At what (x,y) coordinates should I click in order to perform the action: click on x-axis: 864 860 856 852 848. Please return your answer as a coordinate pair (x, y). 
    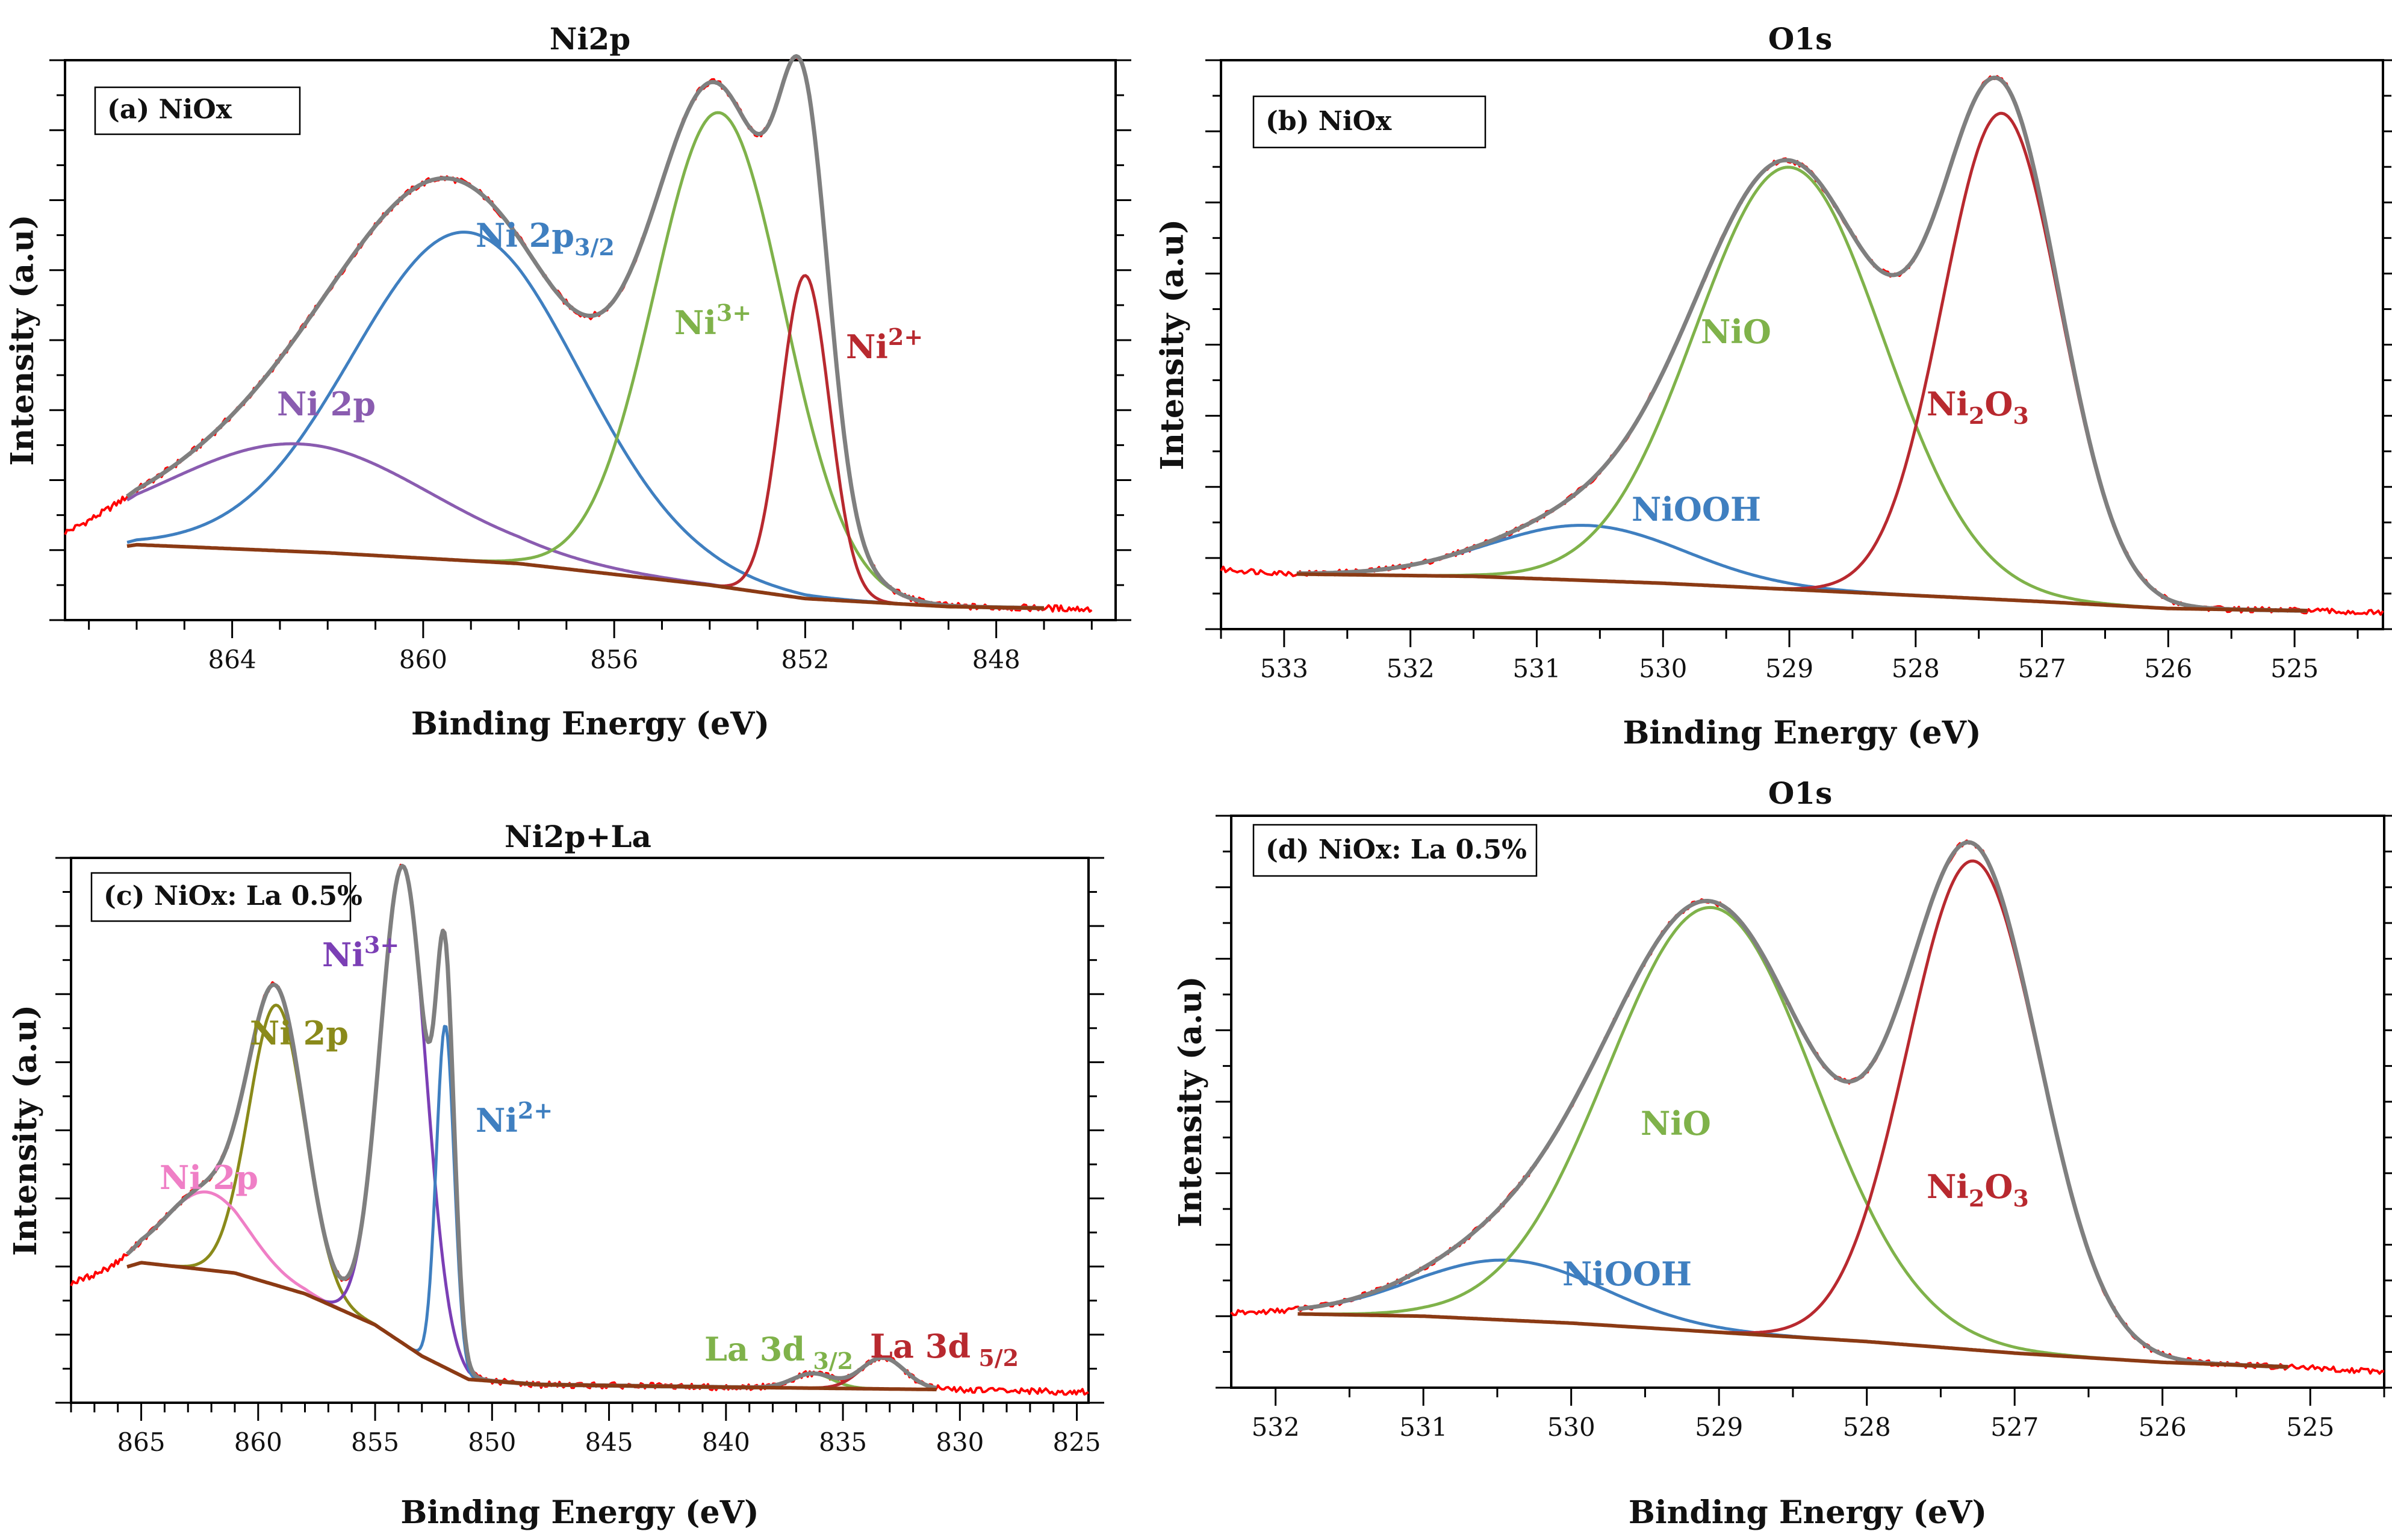
    Looking at the image, I should click on (590, 647).